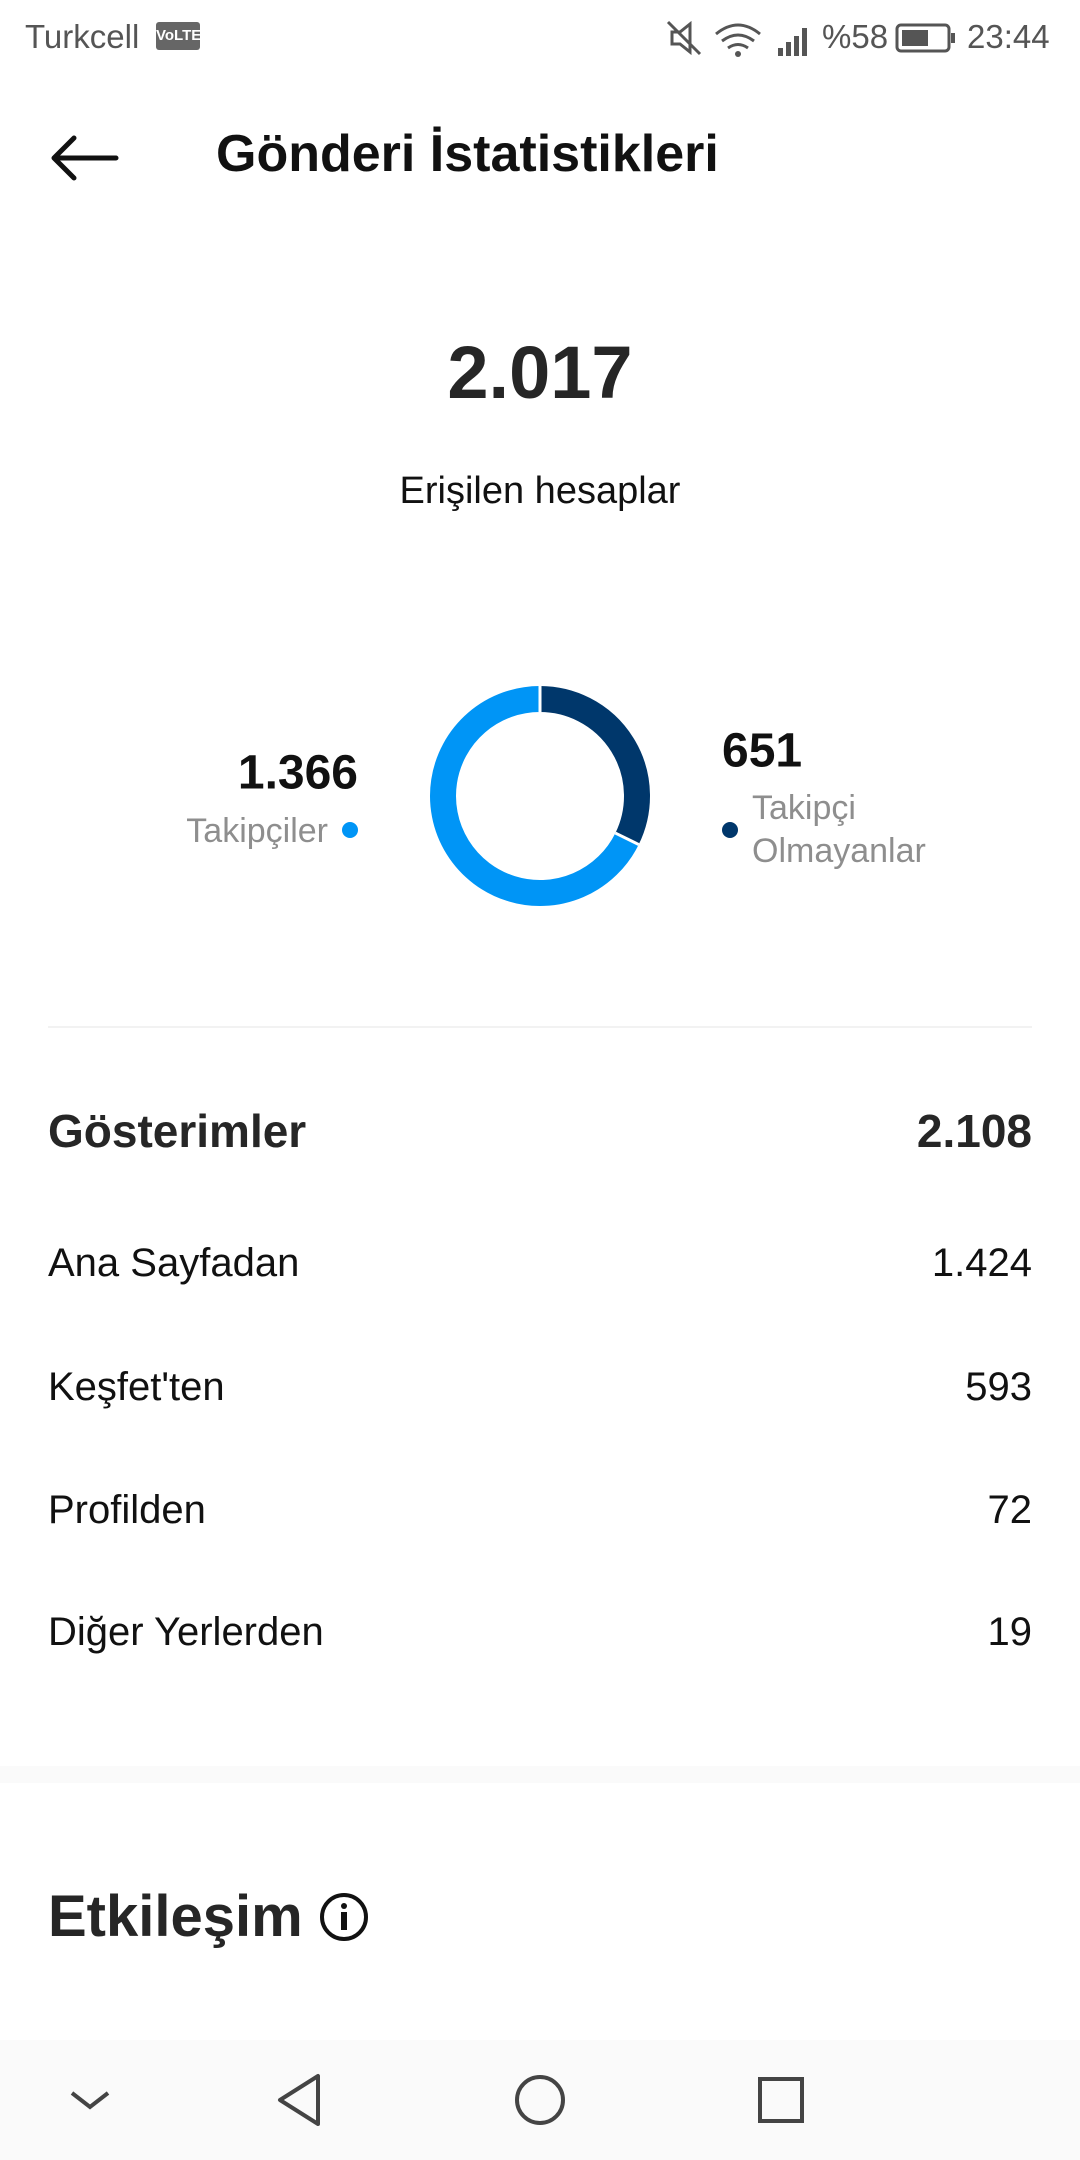 The height and width of the screenshot is (2160, 1080). What do you see at coordinates (839, 851) in the screenshot?
I see `label-line: Olmayanlar` at bounding box center [839, 851].